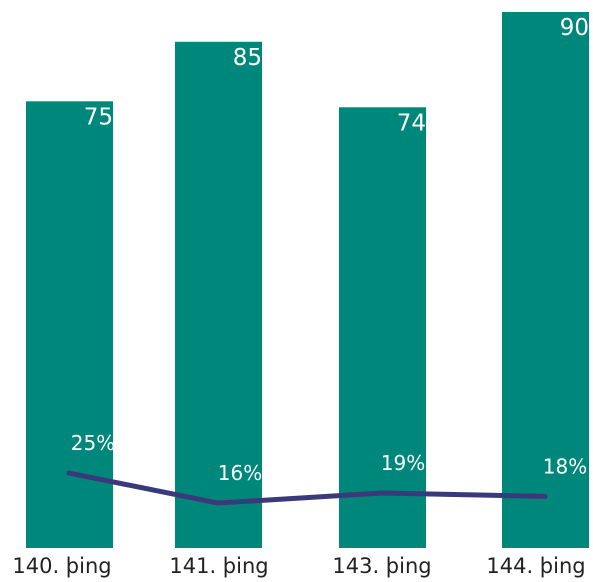 This screenshot has width=593, height=582. I want to click on line-series, so click(307, 488).